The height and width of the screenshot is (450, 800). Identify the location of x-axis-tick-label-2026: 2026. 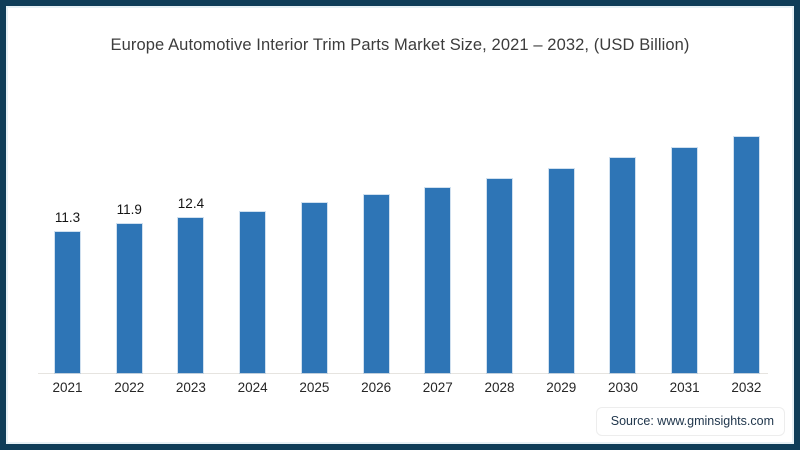
(376, 387).